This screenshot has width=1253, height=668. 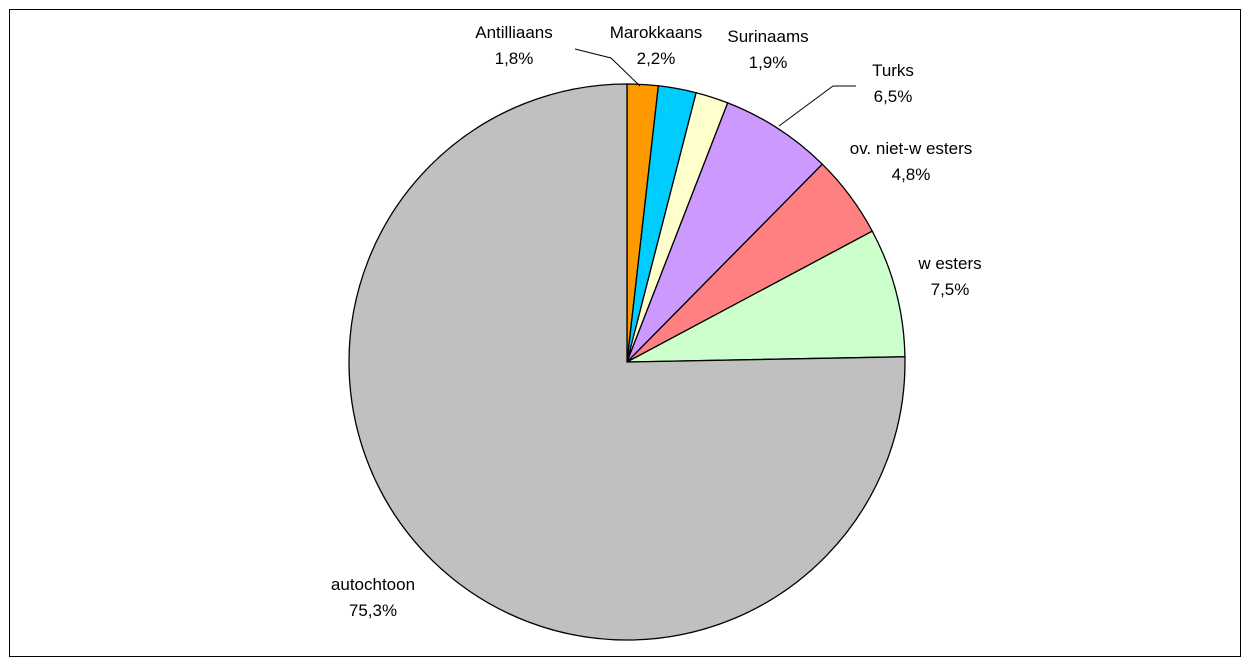 I want to click on slice-percent-antilliaans: 1,8%, so click(x=514, y=58).